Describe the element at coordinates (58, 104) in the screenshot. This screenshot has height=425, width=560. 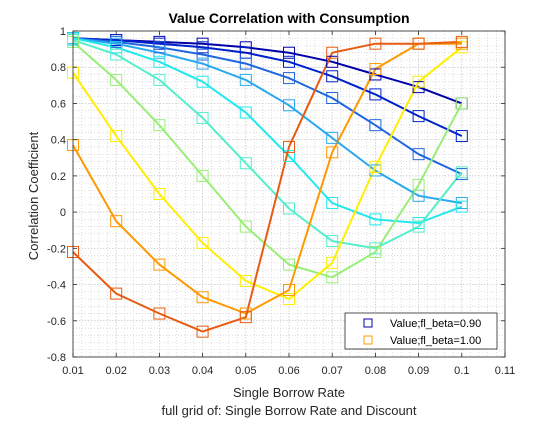
I see `y-tick-label: 0.6` at that location.